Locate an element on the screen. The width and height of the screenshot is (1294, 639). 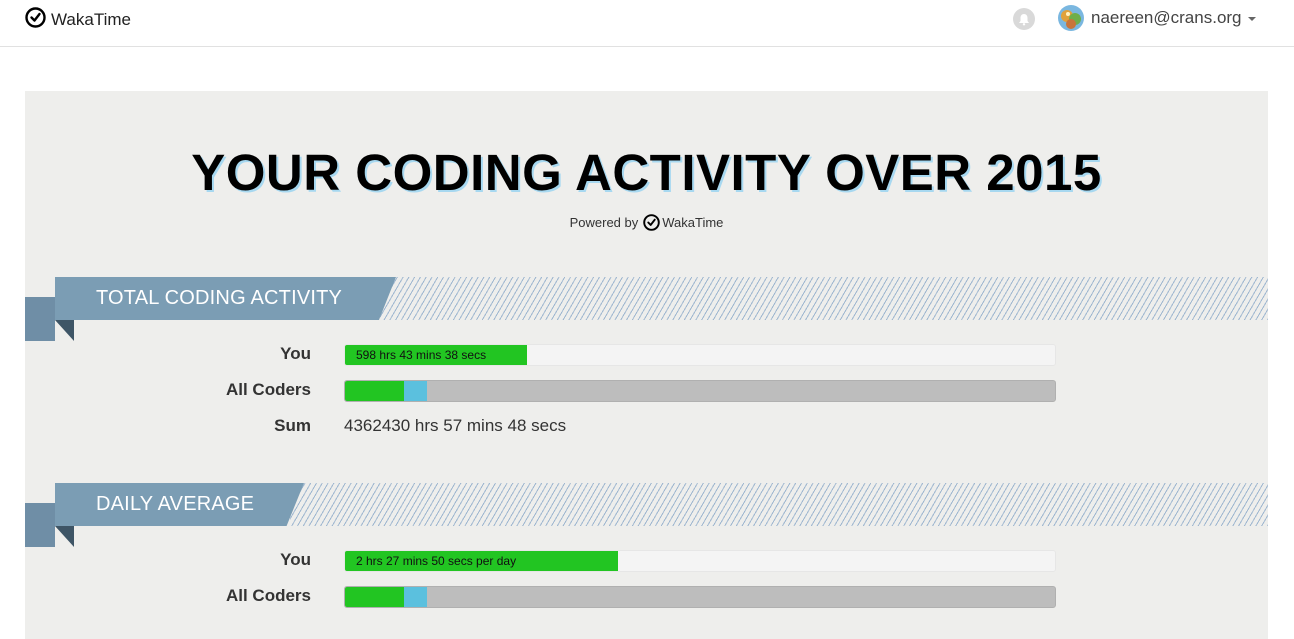
page-title: YOUR CODING ACTIVITY OVER 2015 is located at coordinates (646, 172).